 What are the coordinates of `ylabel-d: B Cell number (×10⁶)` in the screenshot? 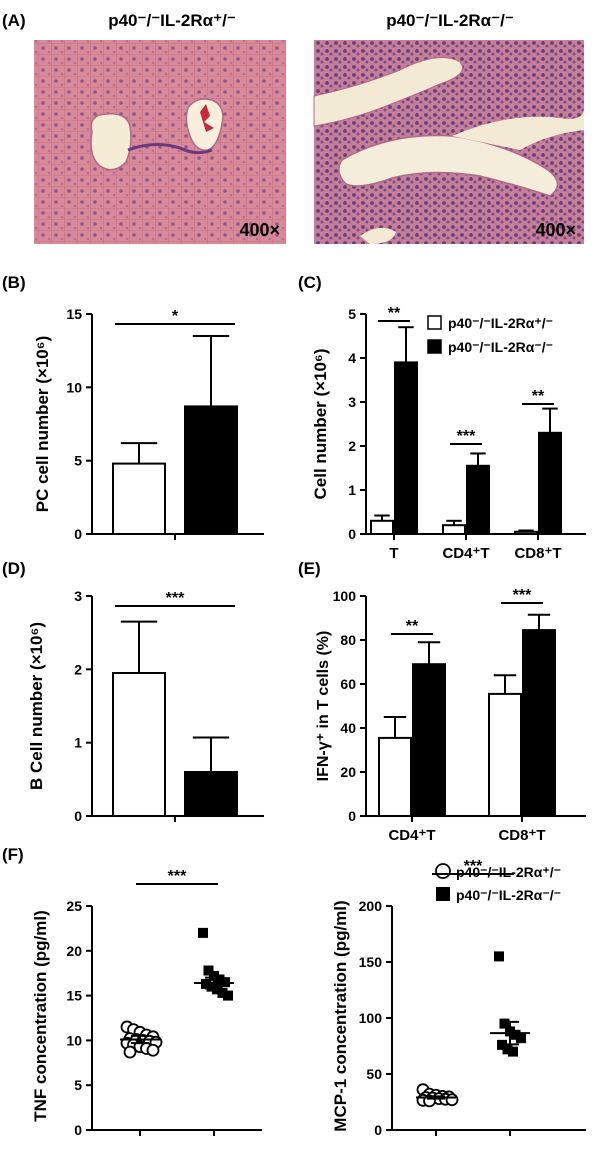 It's located at (36, 706).